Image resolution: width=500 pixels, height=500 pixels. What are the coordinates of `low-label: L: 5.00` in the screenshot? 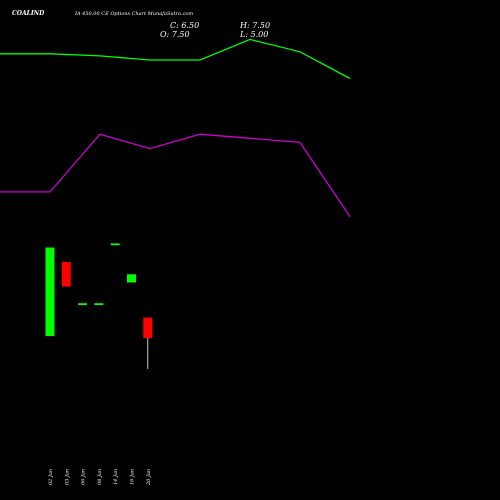 It's located at (253, 34).